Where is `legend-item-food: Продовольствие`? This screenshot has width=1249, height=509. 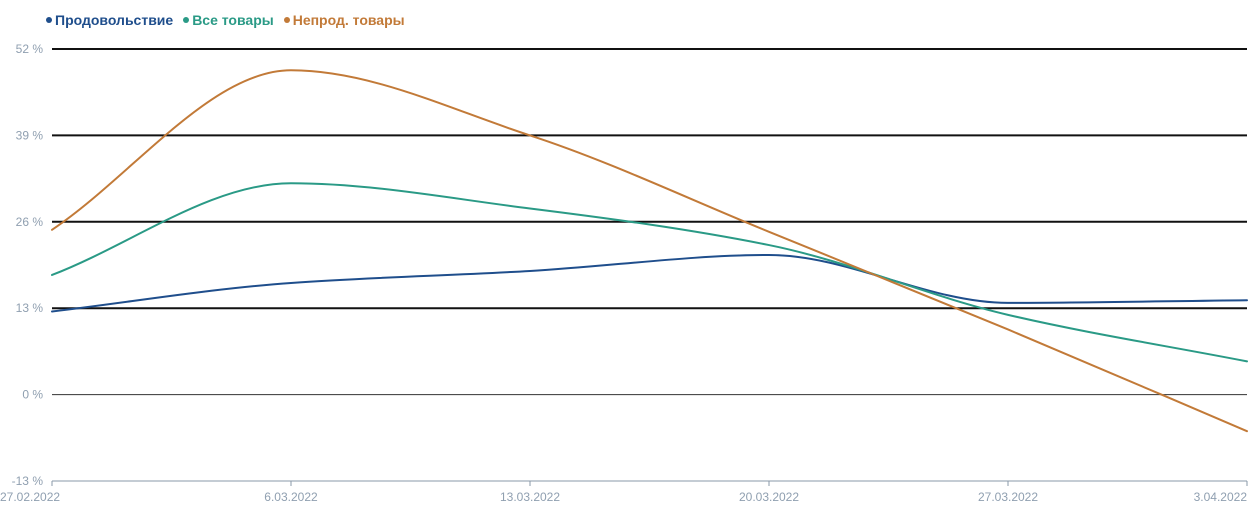
legend-item-food: Продовольствие is located at coordinates (109, 20).